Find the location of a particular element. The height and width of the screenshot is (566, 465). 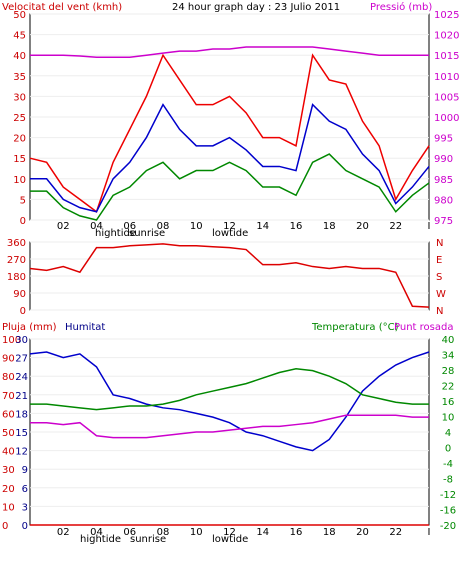

x-tick-top-I: I is located at coordinates (429, 226).